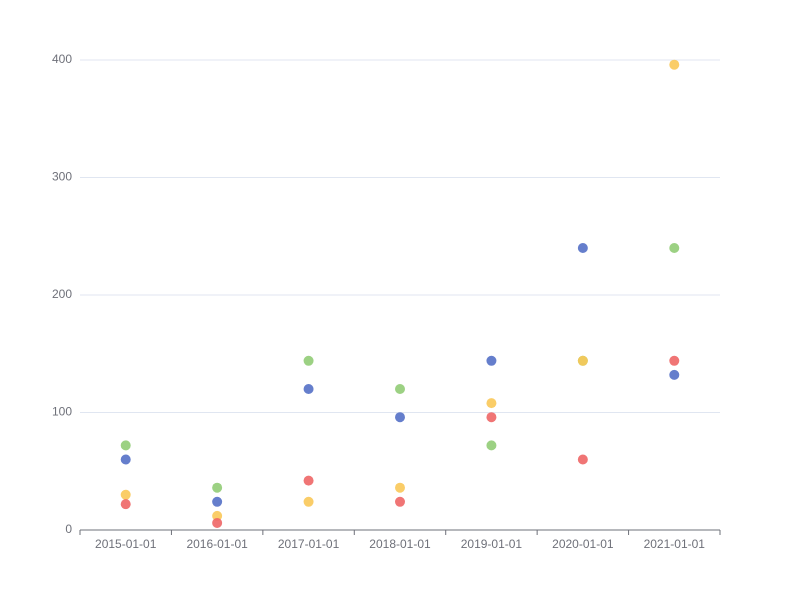  I want to click on y-tick-label: 200, so click(62, 294).